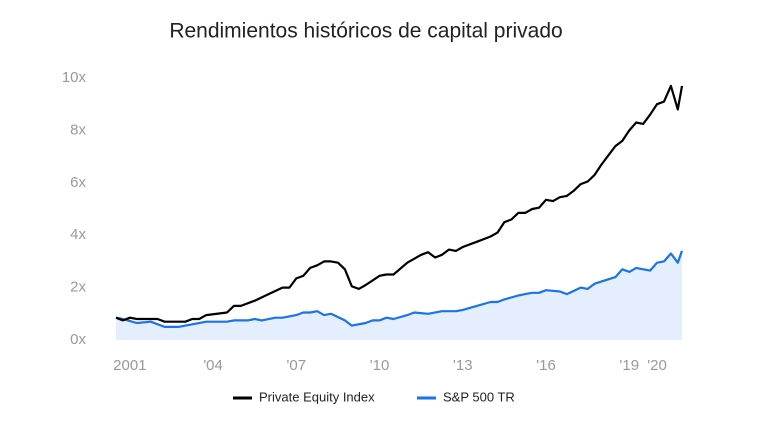  Describe the element at coordinates (74, 77) in the screenshot. I see `y-tick-label: 10x` at that location.